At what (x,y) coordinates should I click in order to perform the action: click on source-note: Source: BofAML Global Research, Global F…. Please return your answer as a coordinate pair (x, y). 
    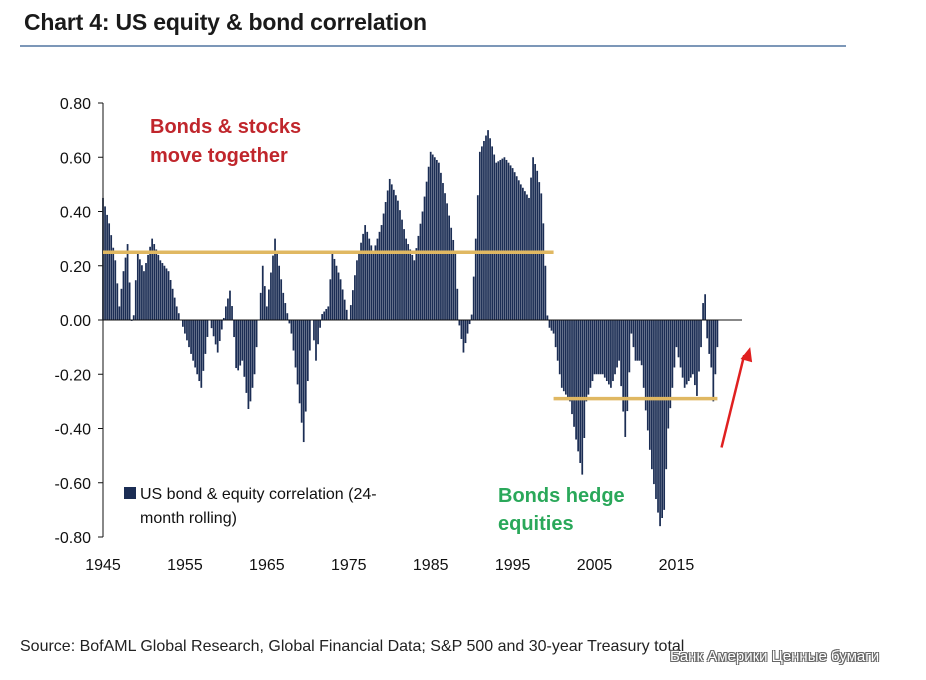
    Looking at the image, I should click on (352, 646).